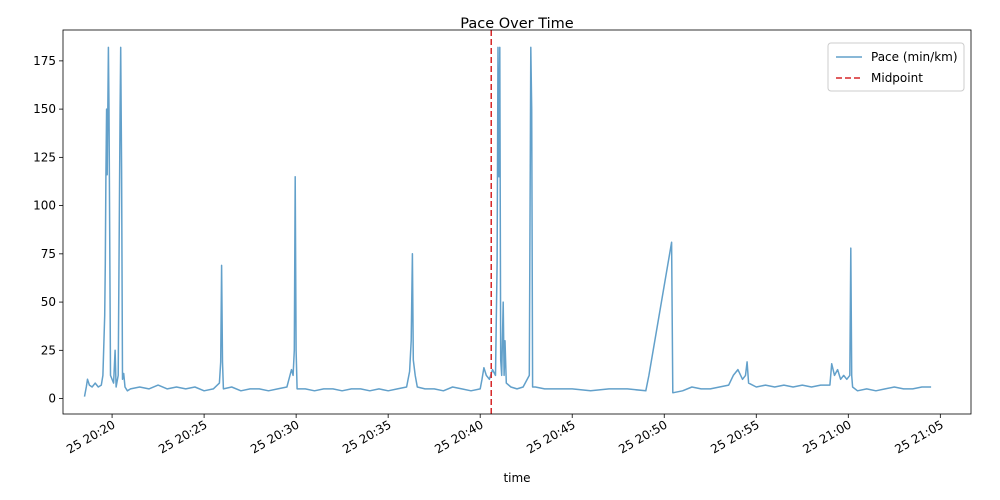 The width and height of the screenshot is (1000, 500). I want to click on legend-label-midpoint: Midpoint, so click(897, 78).